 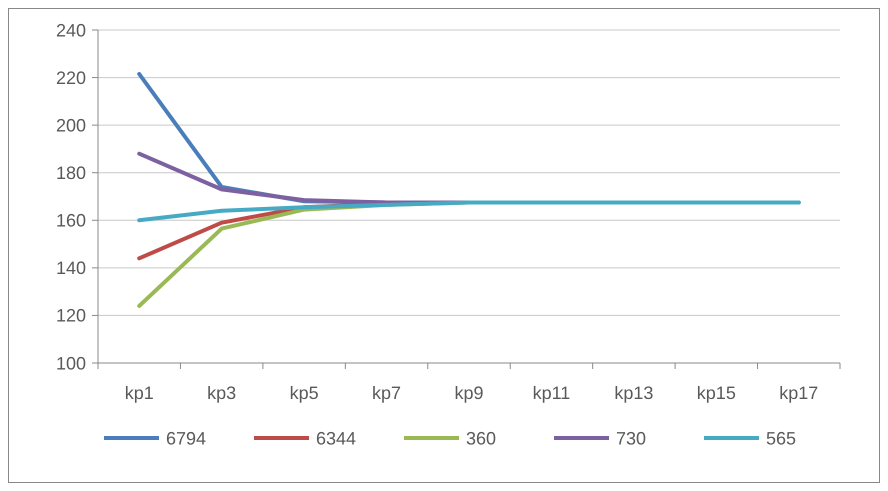 What do you see at coordinates (469, 393) in the screenshot?
I see `x-tick-label: kp9` at bounding box center [469, 393].